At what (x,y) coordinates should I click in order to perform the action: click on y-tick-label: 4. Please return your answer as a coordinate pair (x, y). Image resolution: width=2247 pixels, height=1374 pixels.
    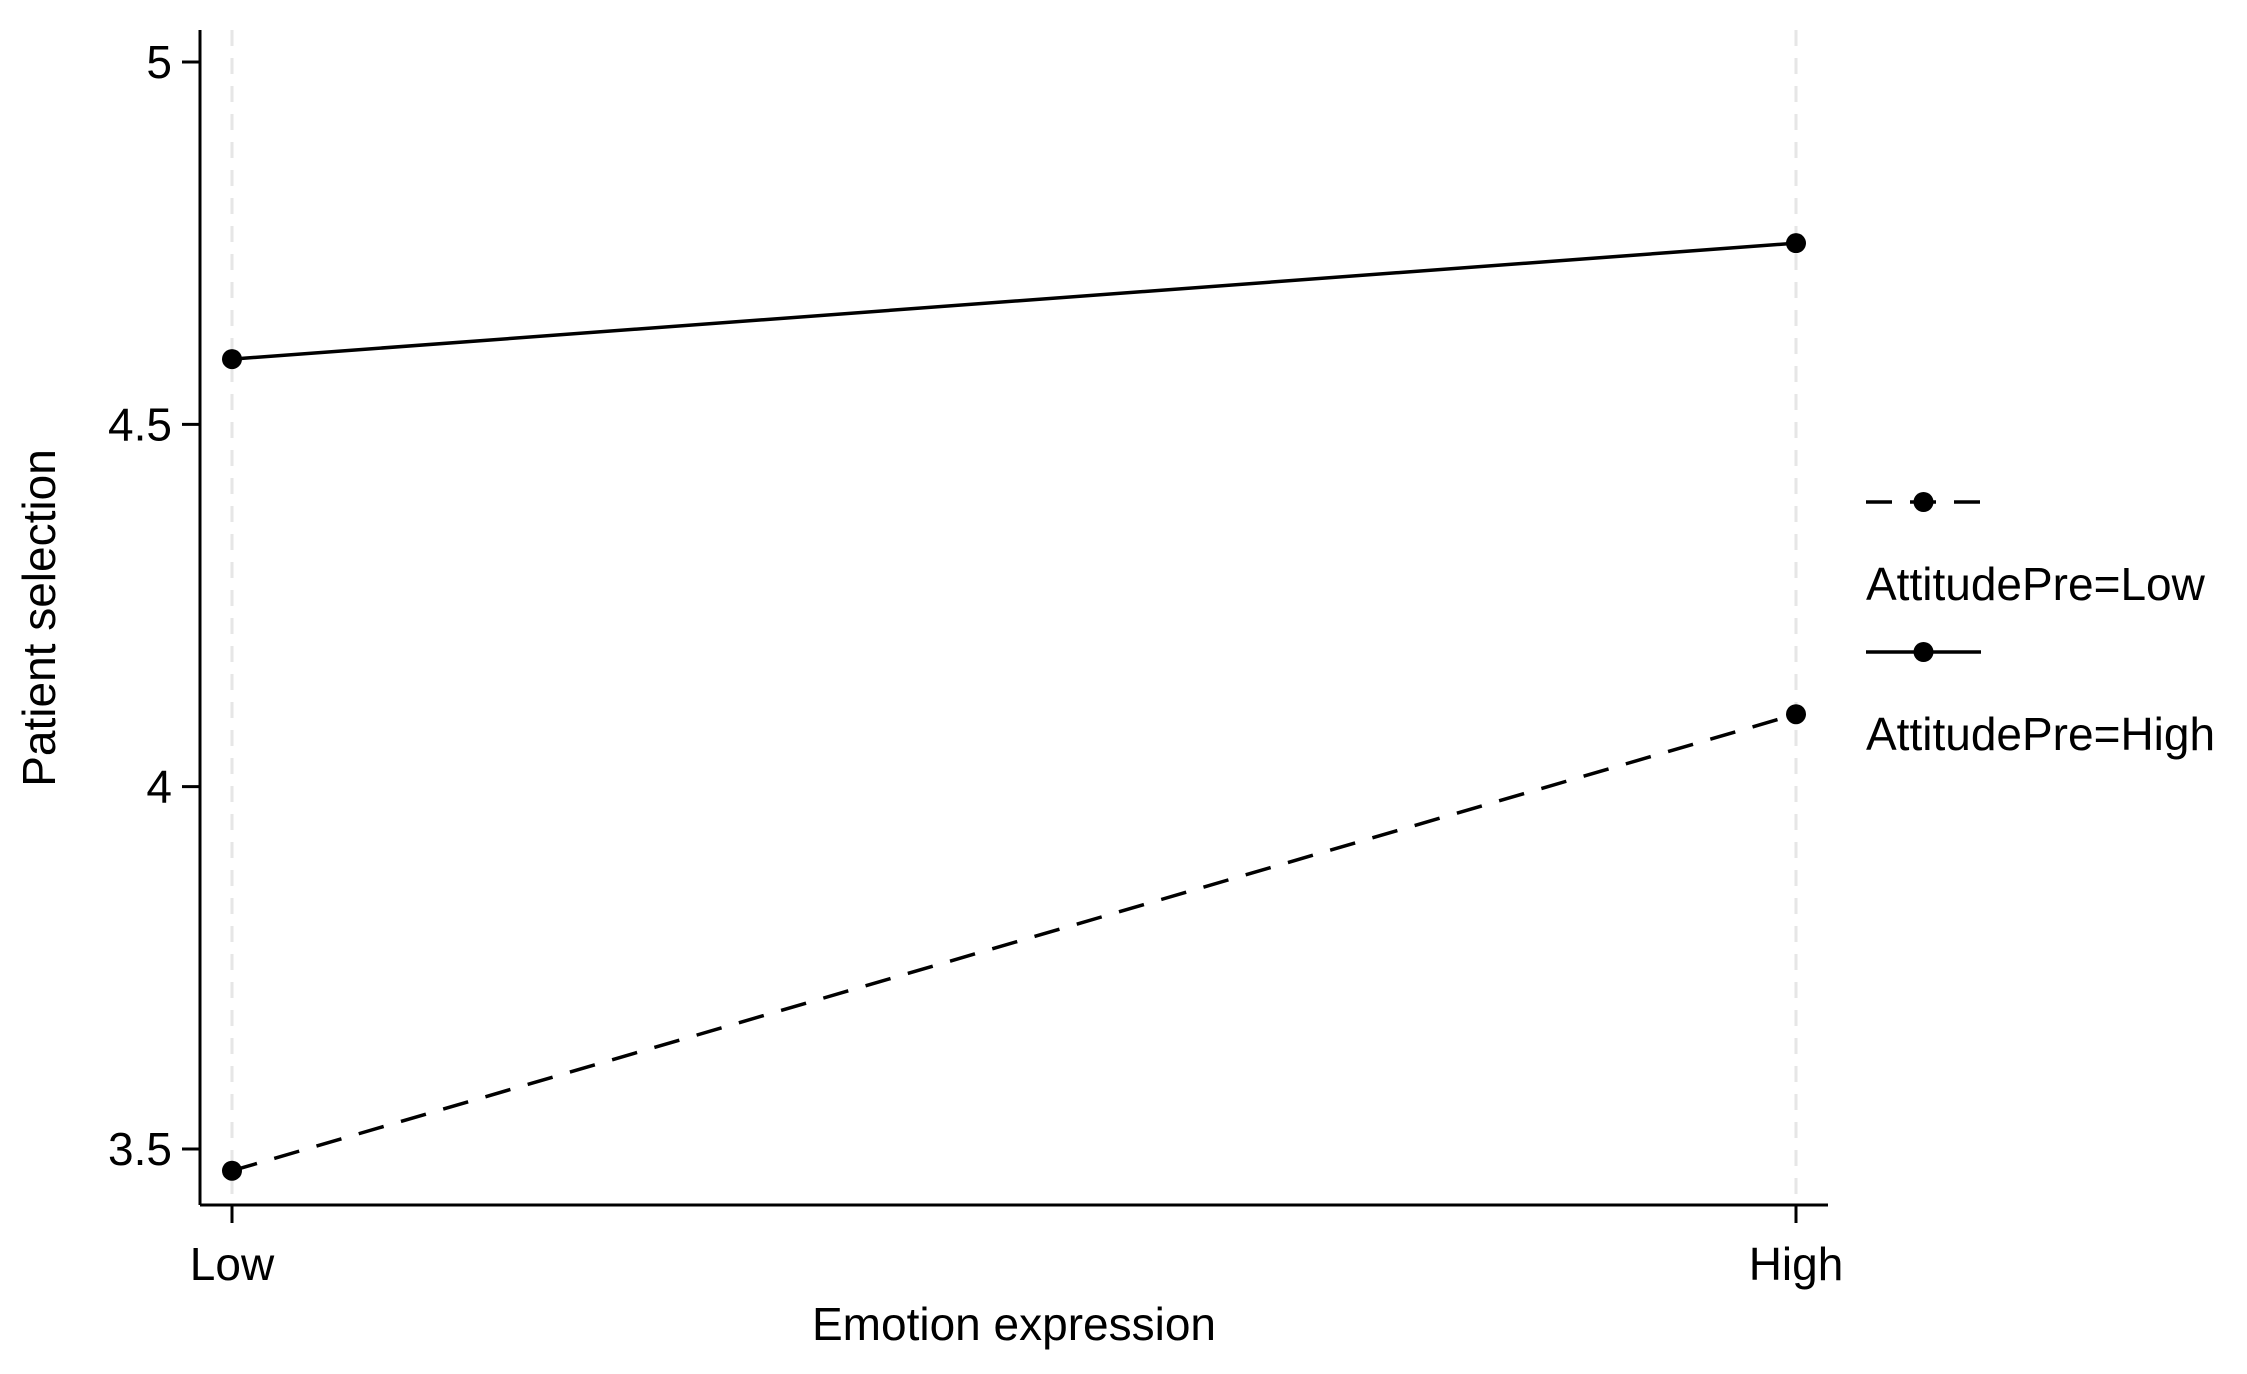
    Looking at the image, I should click on (159, 787).